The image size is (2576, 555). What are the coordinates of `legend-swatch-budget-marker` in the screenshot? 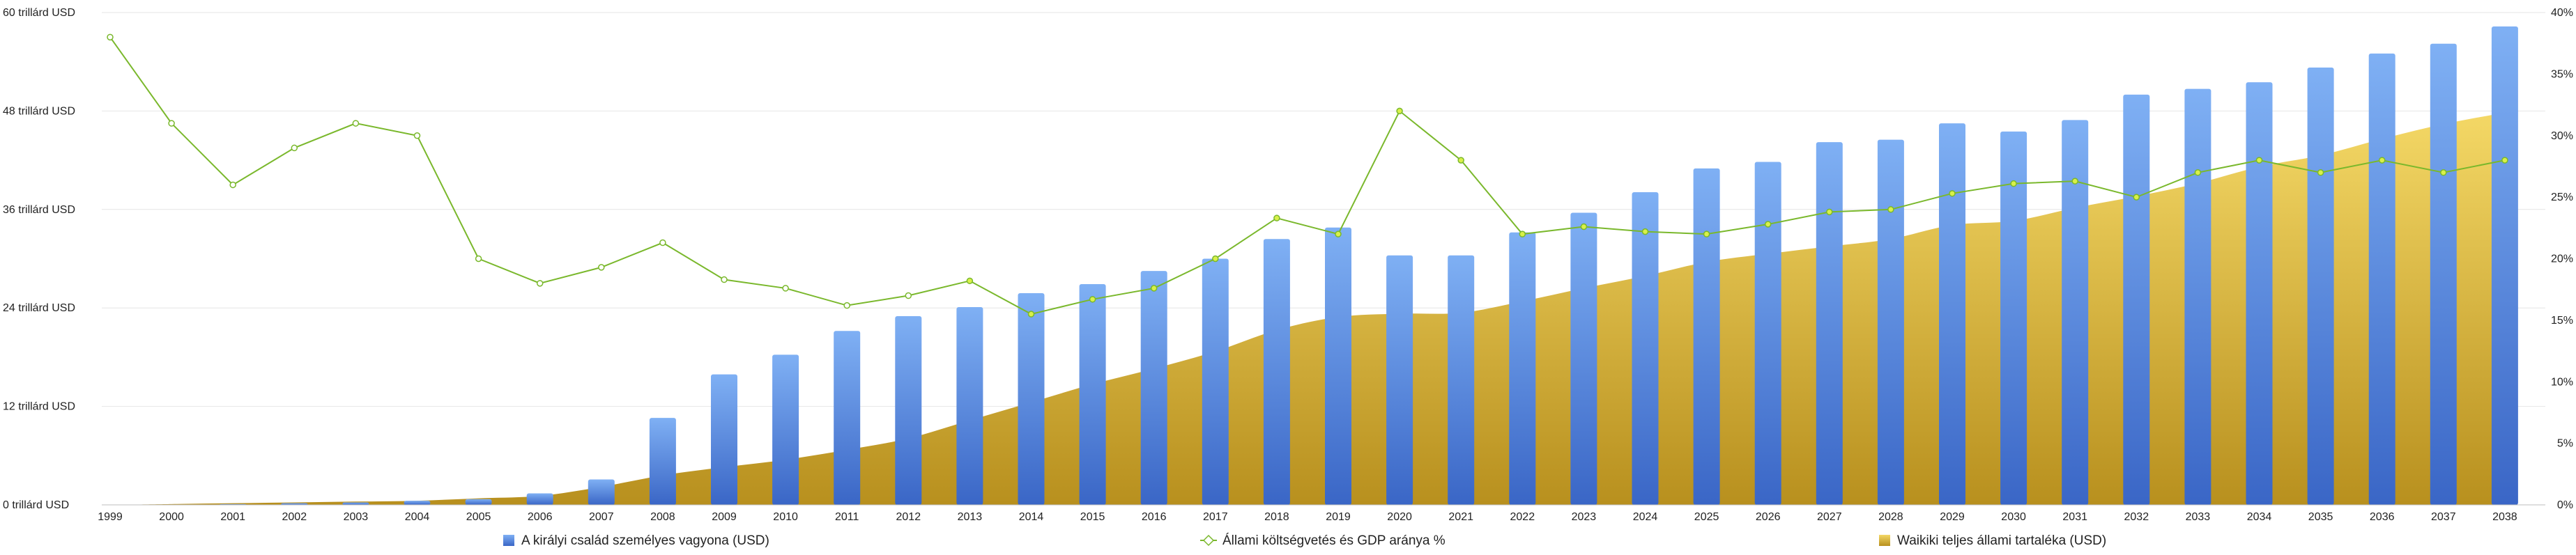 It's located at (1208, 540).